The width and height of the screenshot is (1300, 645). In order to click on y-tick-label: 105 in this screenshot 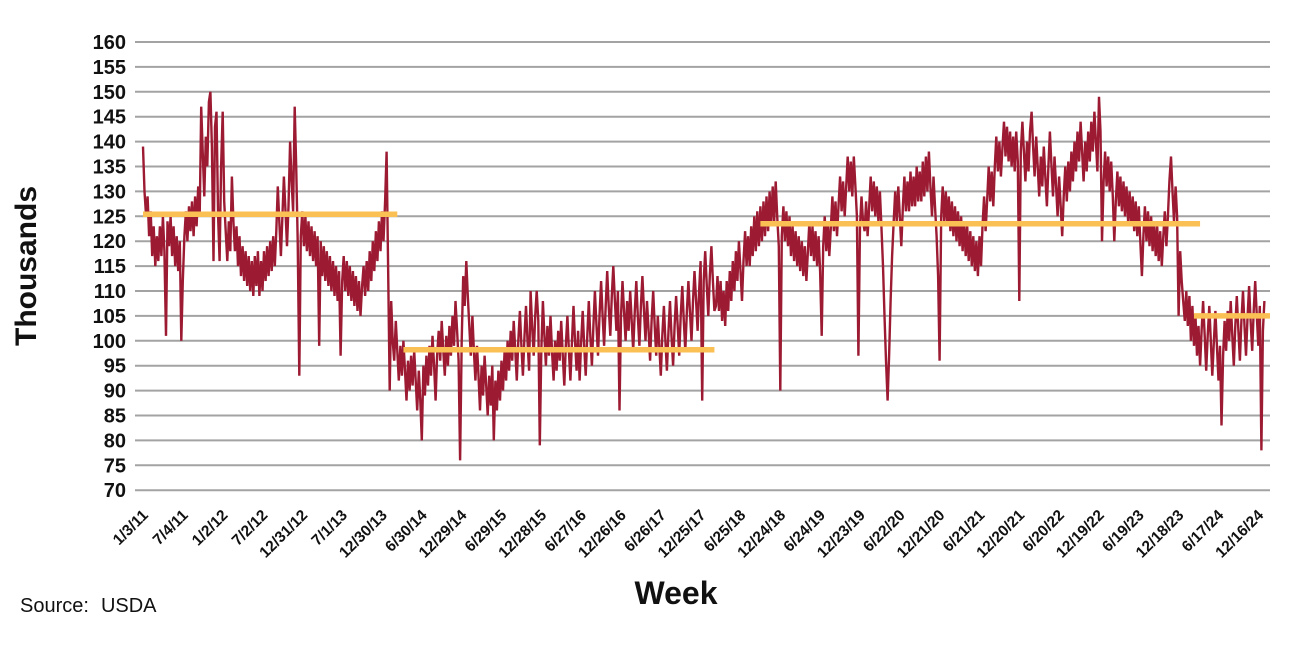, I will do `click(109, 317)`.